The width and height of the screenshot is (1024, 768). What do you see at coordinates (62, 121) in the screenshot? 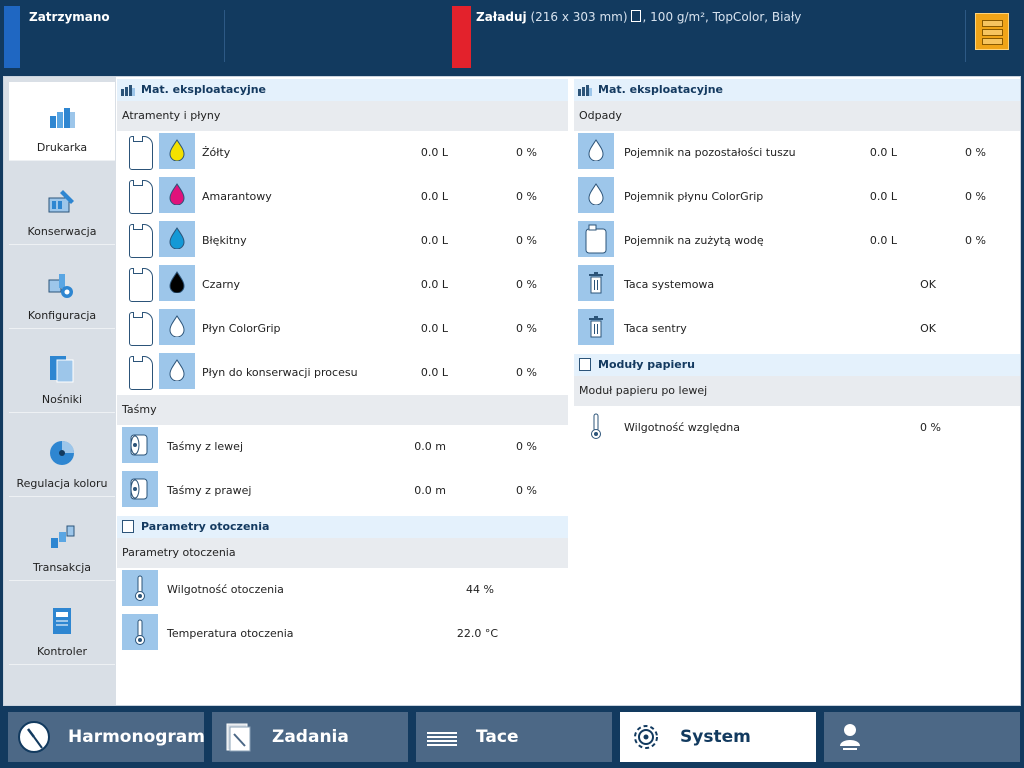
I see `nav-item-printer: Drukarka` at bounding box center [62, 121].